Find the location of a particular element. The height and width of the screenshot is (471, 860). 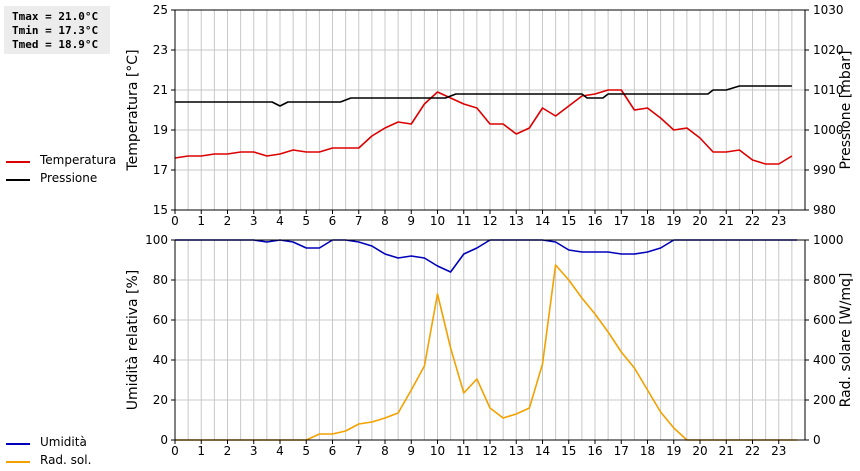

tmin-text: Tmin = 17.3°C is located at coordinates (55, 30).